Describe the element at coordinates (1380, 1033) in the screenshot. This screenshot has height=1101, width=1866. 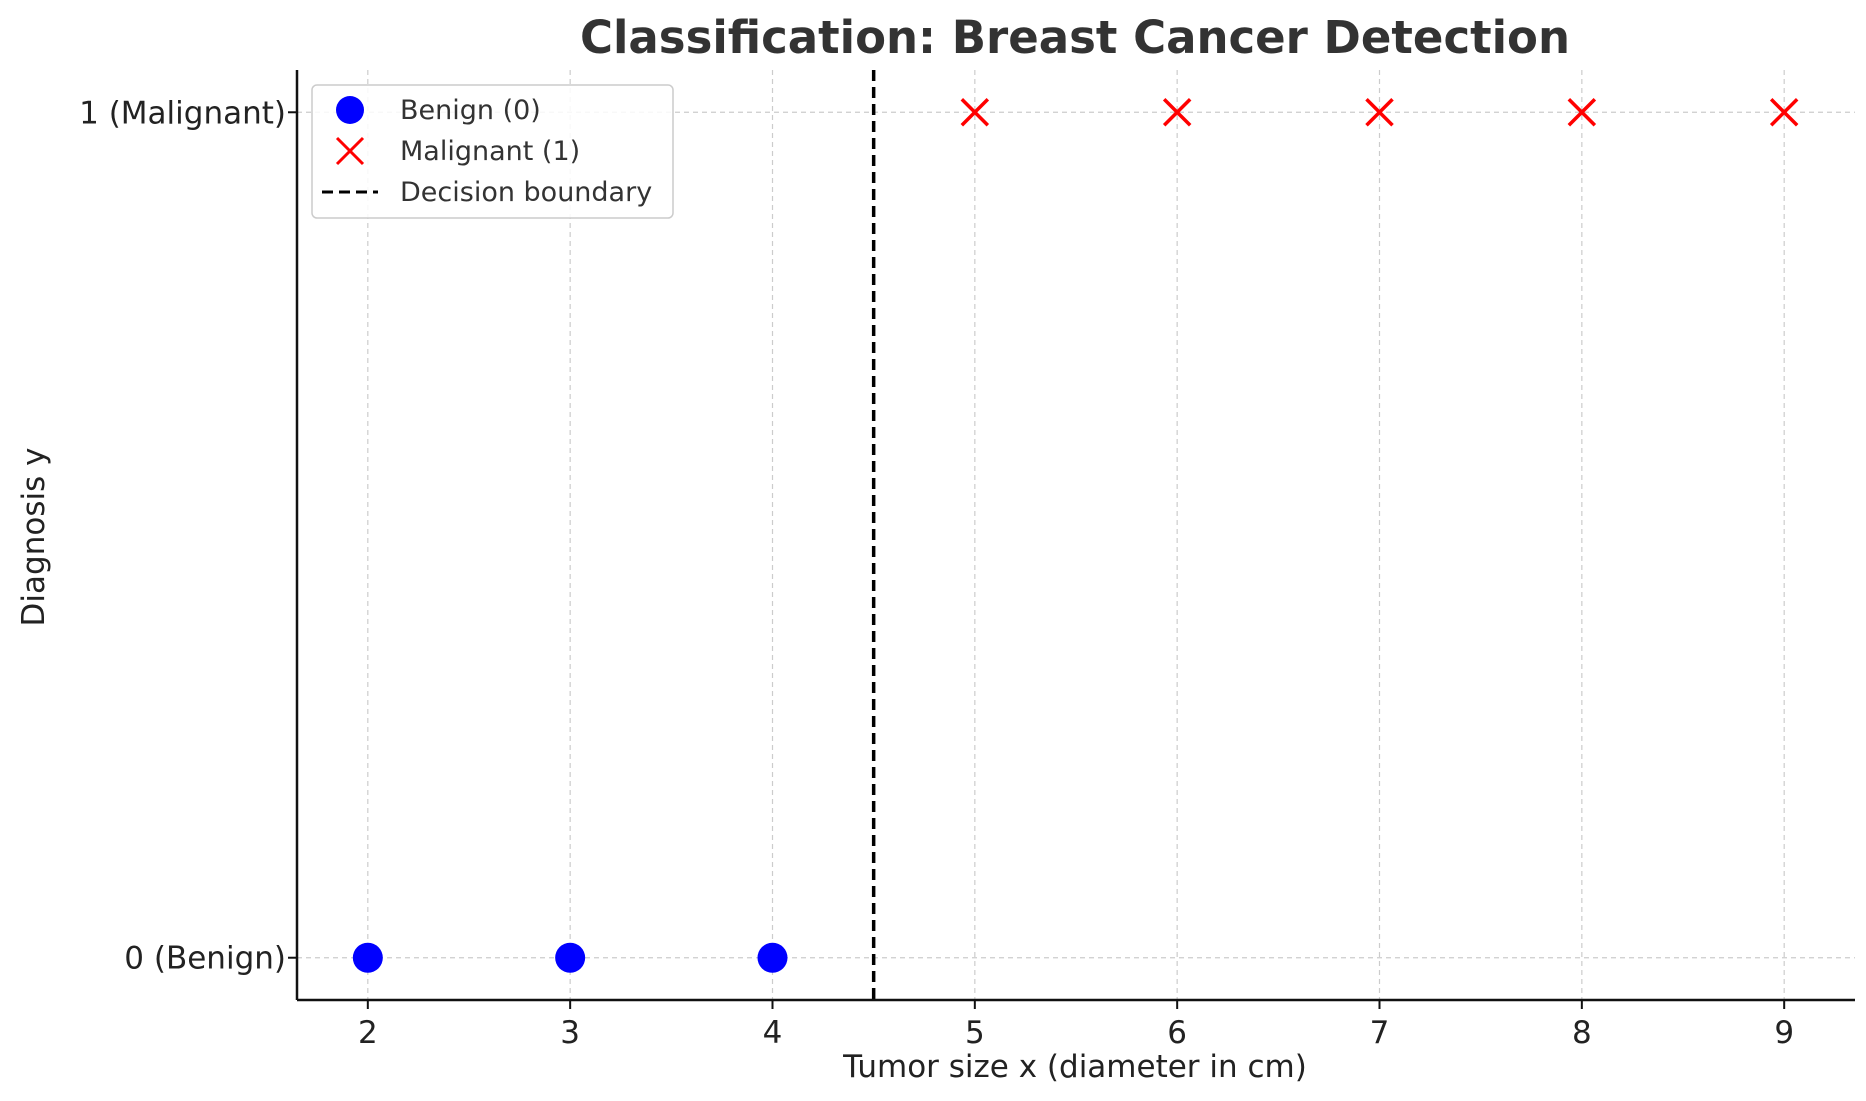
I see `x-tick-label: 7` at that location.